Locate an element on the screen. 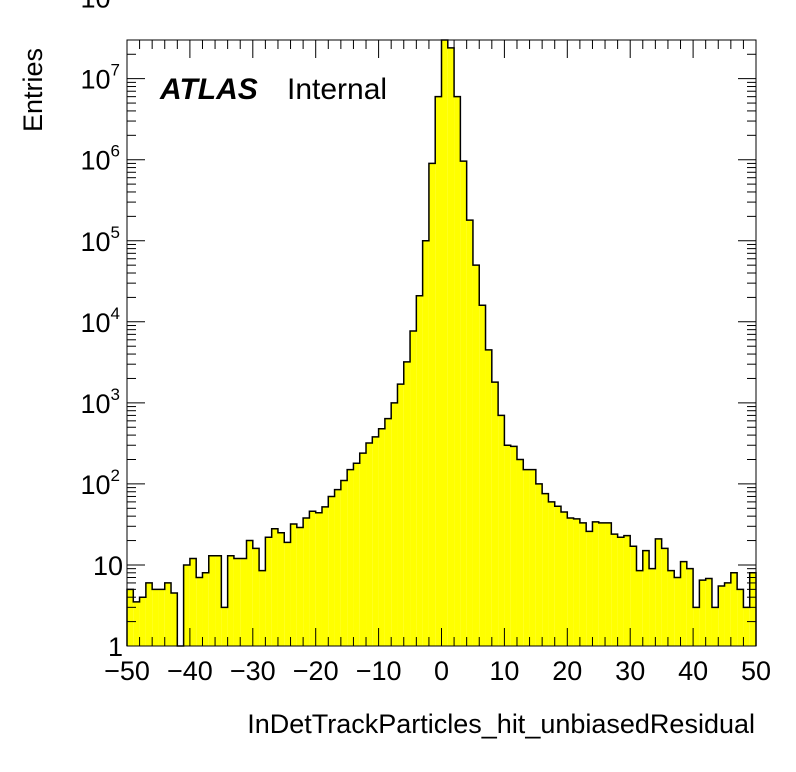 This screenshot has width=796, height=772. x-tick-label: 10 is located at coordinates (504, 671).